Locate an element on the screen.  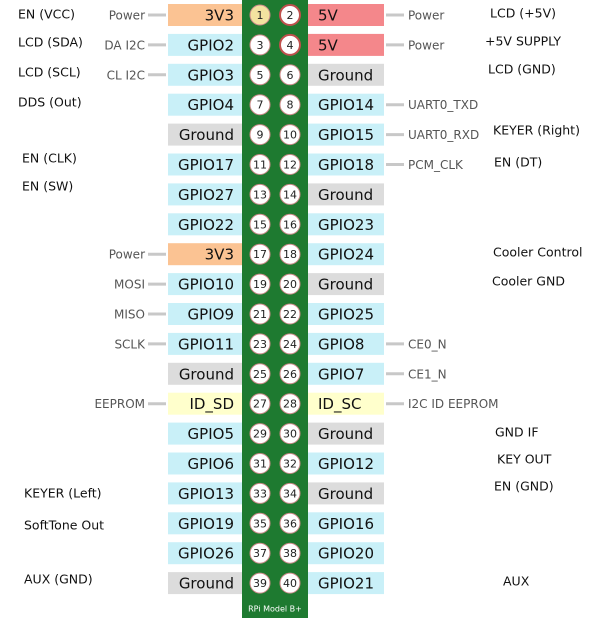
note: KEY OUT is located at coordinates (524, 459).